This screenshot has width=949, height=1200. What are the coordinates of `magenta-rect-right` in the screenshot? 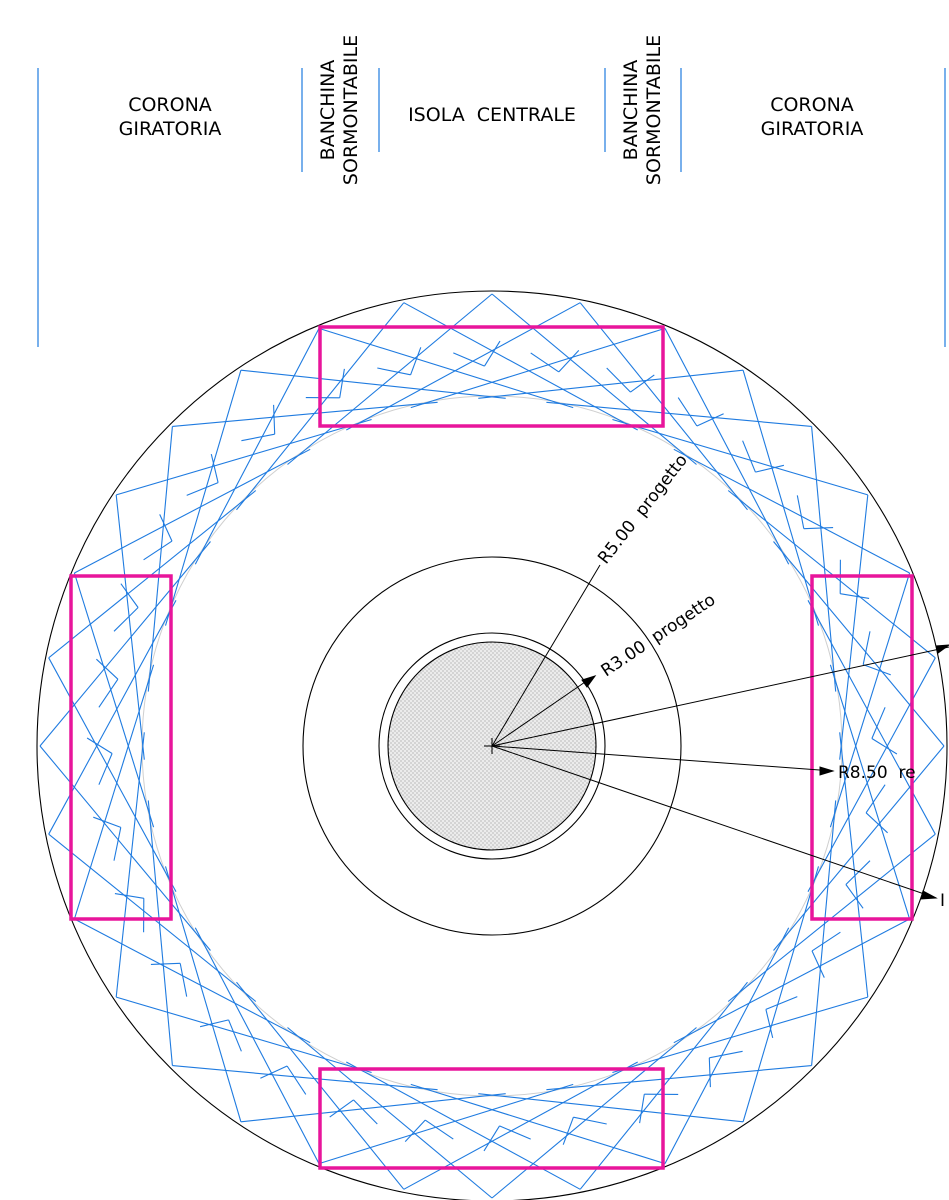 It's located at (862, 747).